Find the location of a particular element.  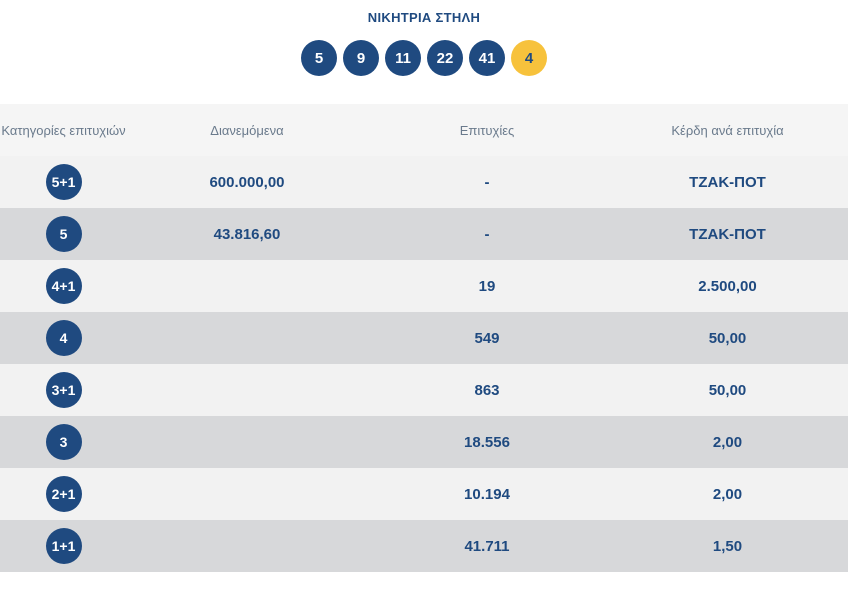

winners-value: 863 is located at coordinates (487, 390).